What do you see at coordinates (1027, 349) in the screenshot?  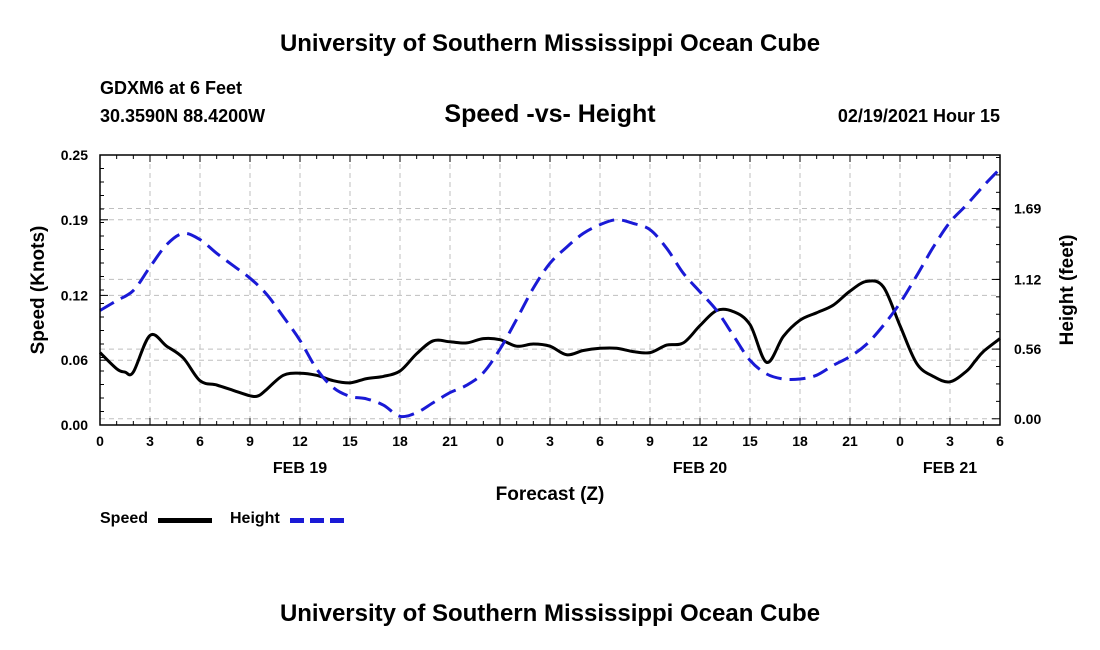 I see `y2-tick-label: 0.56` at bounding box center [1027, 349].